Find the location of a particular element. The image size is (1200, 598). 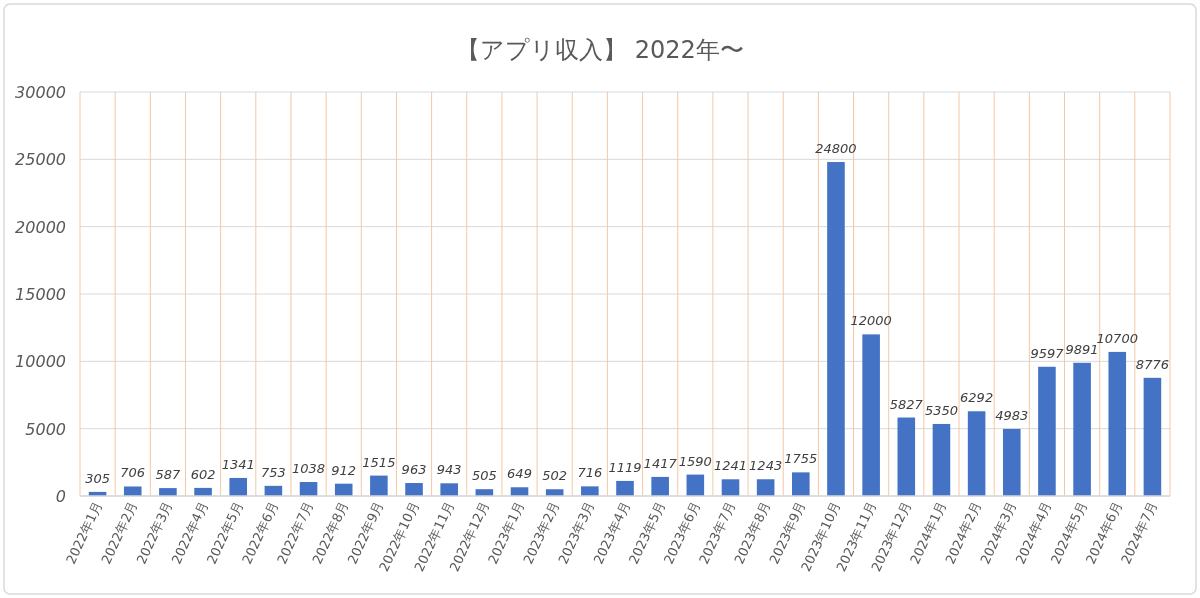

data-label: 649 is located at coordinates (519, 474).